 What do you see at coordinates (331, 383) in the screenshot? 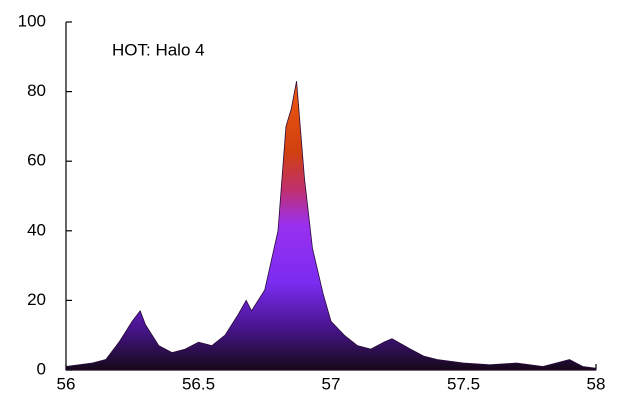
I see `x-tick-label: 57` at bounding box center [331, 383].